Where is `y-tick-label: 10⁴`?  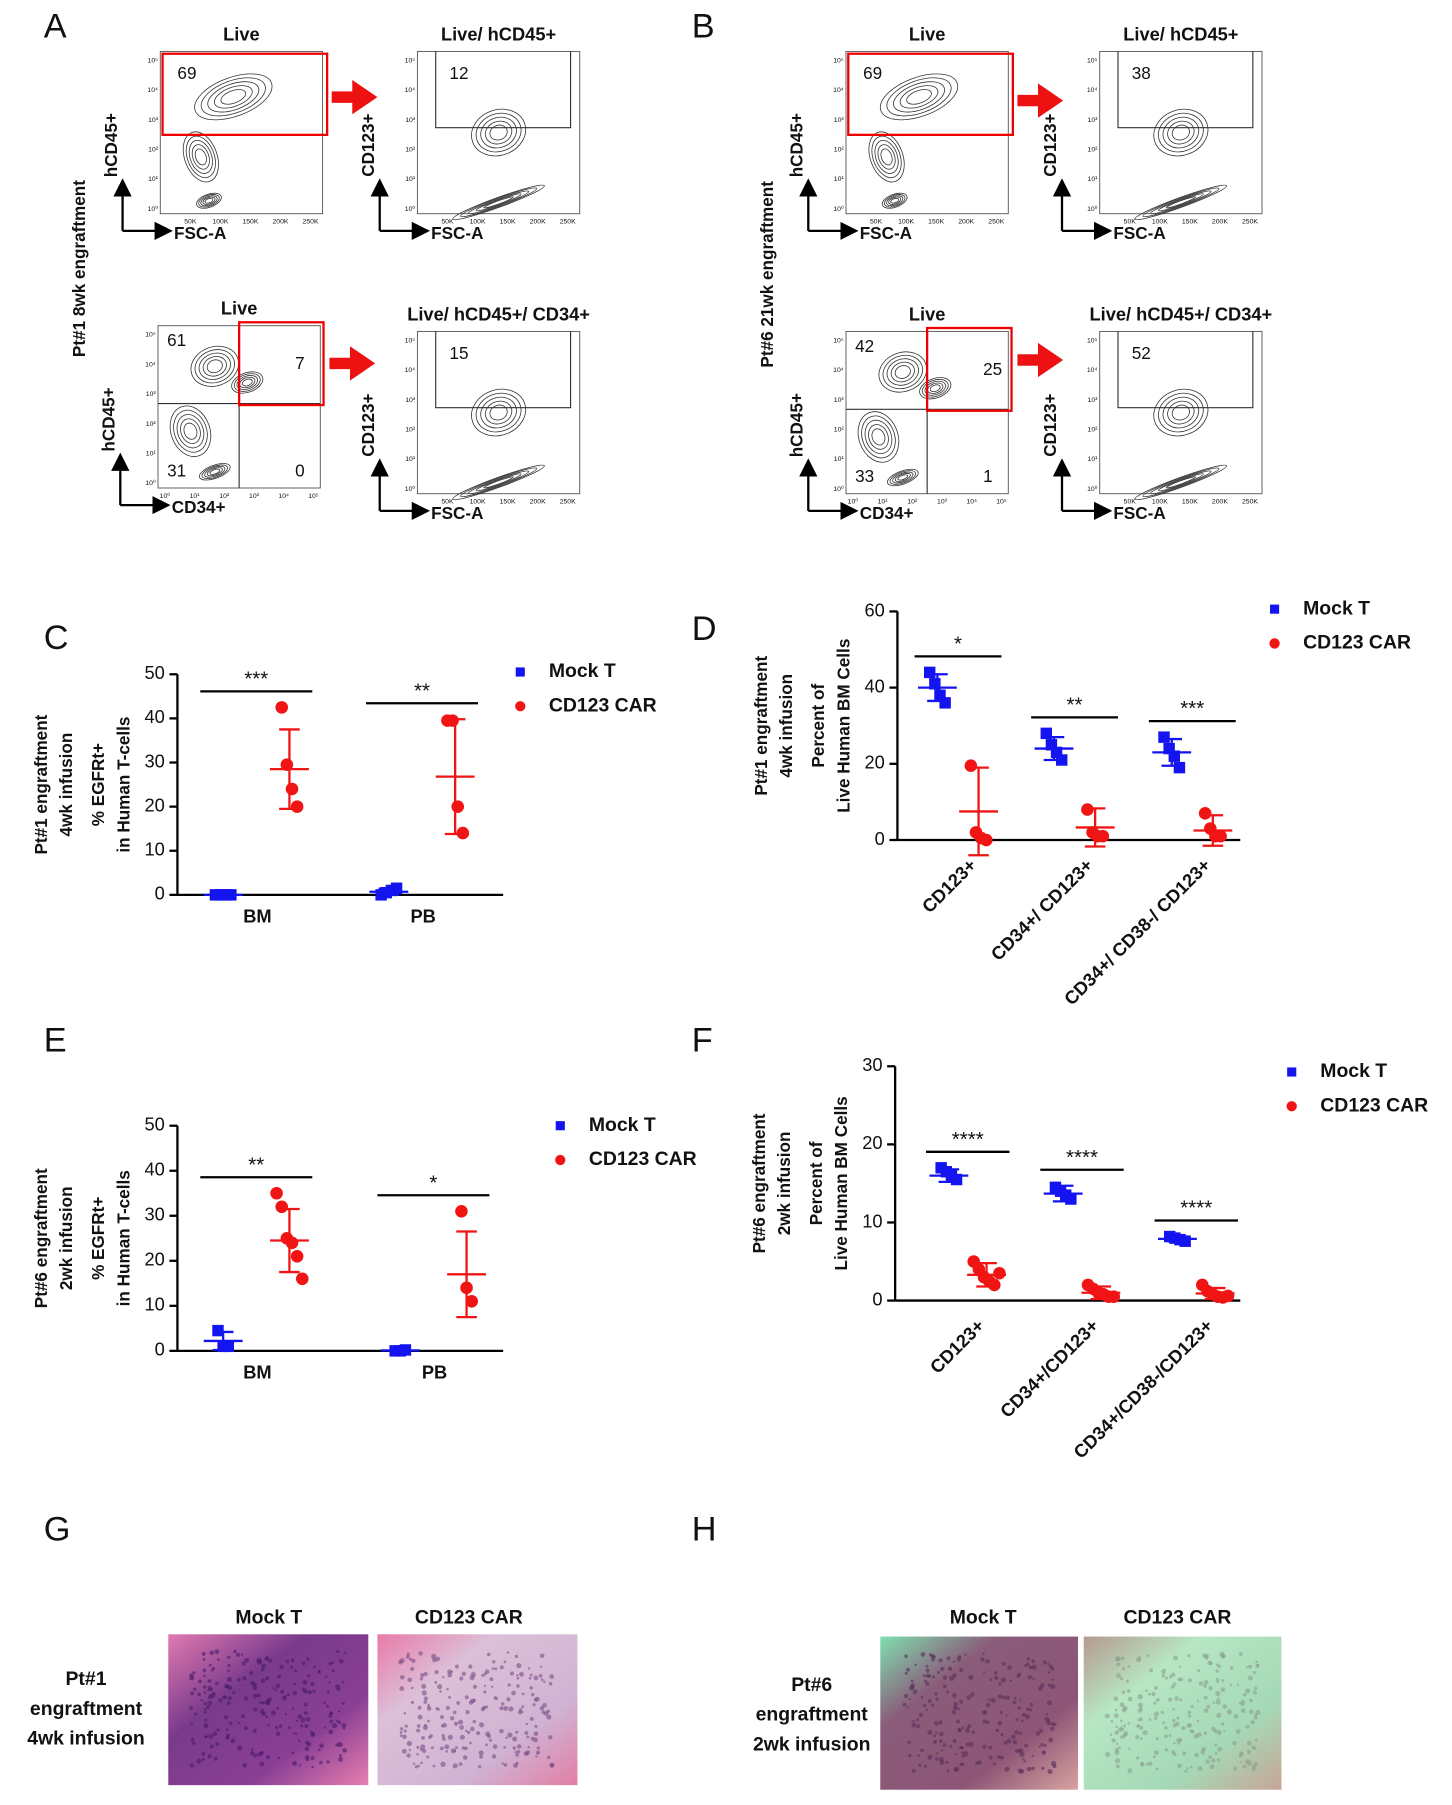
y-tick-label: 10⁴ is located at coordinates (150, 364).